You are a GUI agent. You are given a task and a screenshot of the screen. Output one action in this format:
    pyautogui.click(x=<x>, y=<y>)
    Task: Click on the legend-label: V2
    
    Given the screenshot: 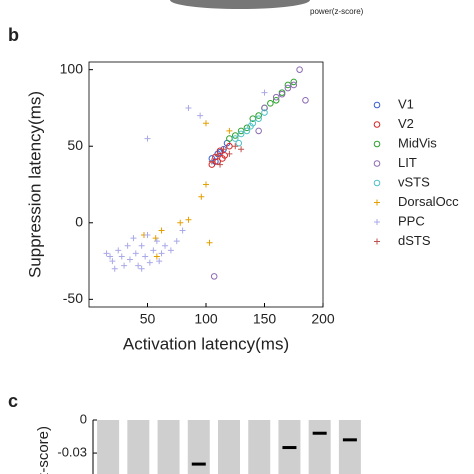 What is the action you would take?
    pyautogui.click(x=406, y=123)
    